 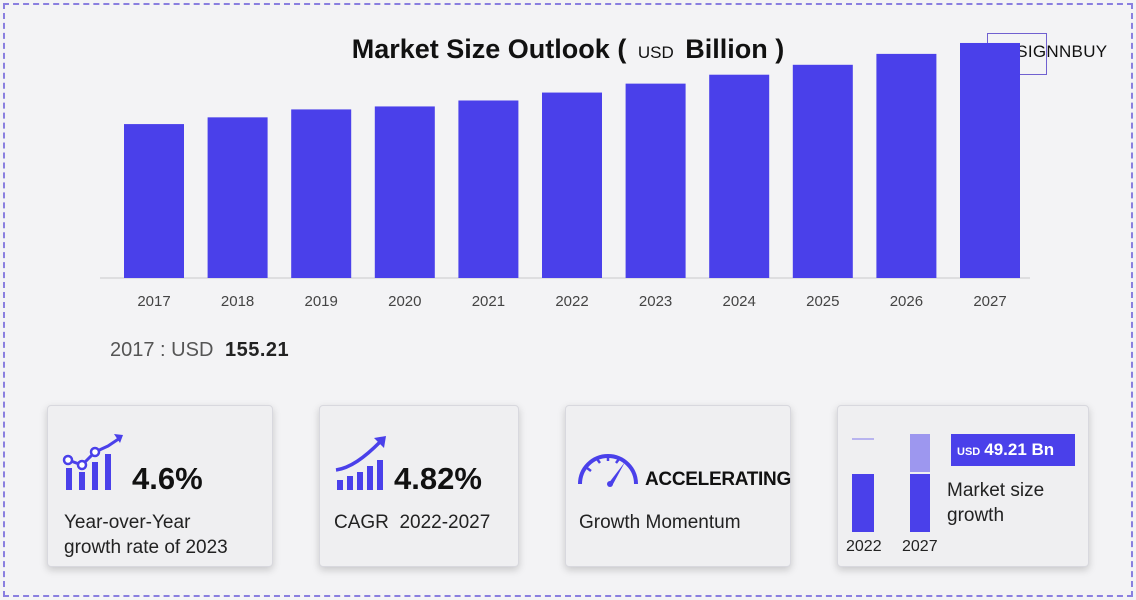 What do you see at coordinates (321, 194) in the screenshot?
I see `bar-2019` at bounding box center [321, 194].